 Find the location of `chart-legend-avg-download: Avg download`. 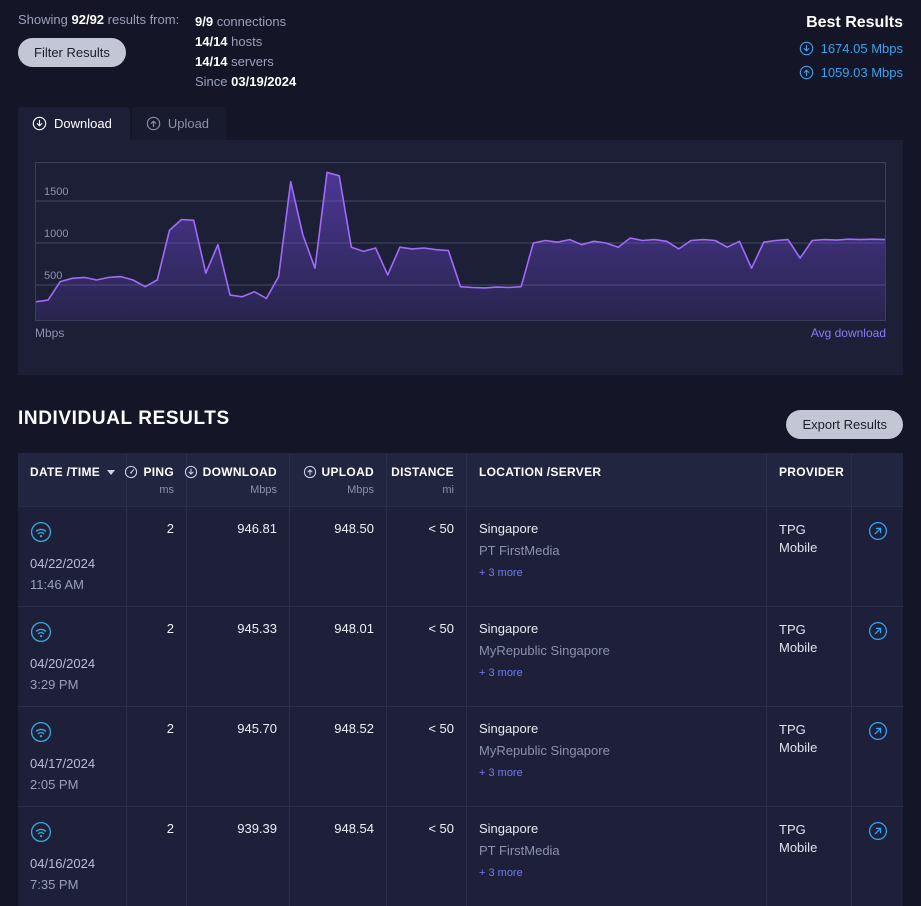

chart-legend-avg-download: Avg download is located at coordinates (848, 333).